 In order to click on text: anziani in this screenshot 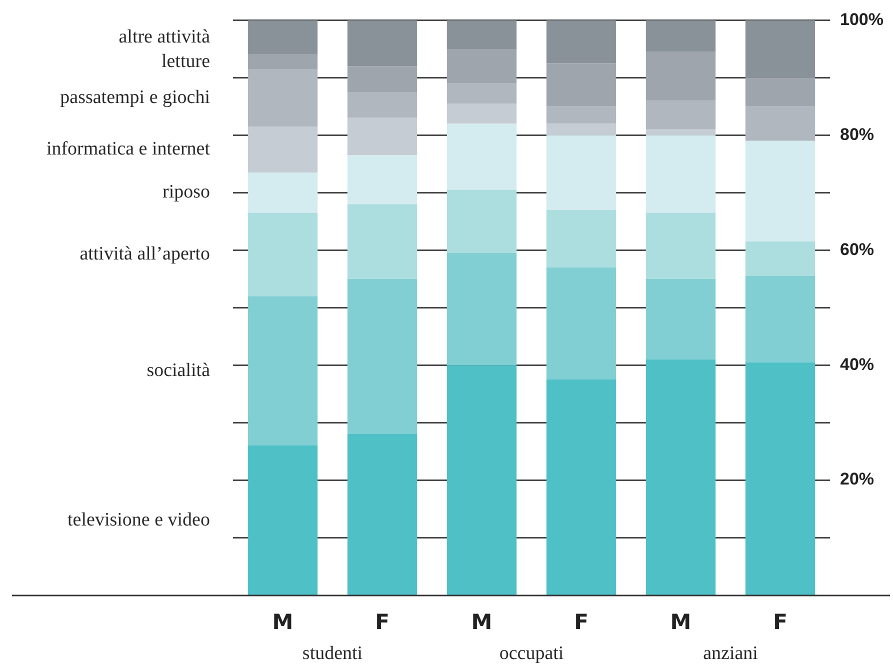, I will do `click(730, 653)`.